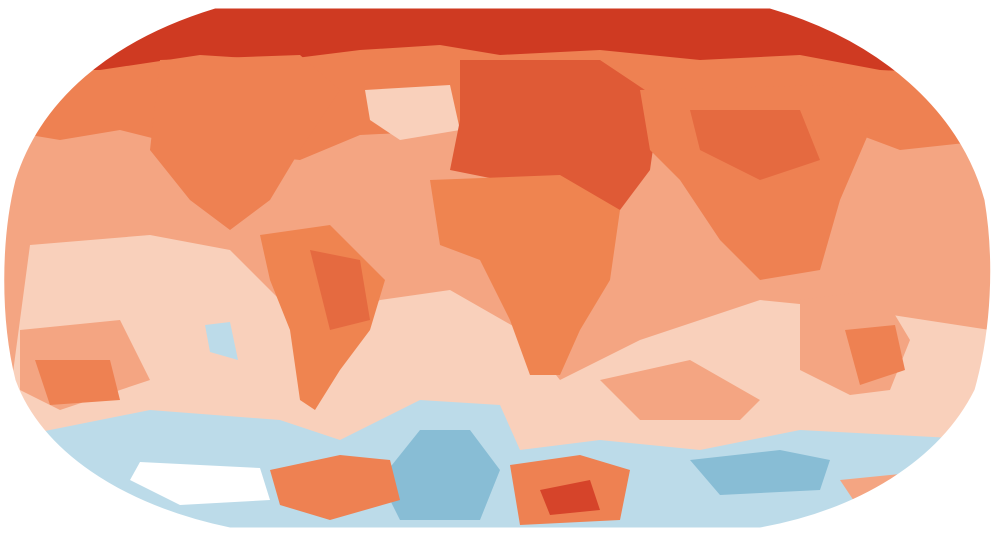  Describe the element at coordinates (497, 41) in the screenshot. I see `arctic-band` at that location.